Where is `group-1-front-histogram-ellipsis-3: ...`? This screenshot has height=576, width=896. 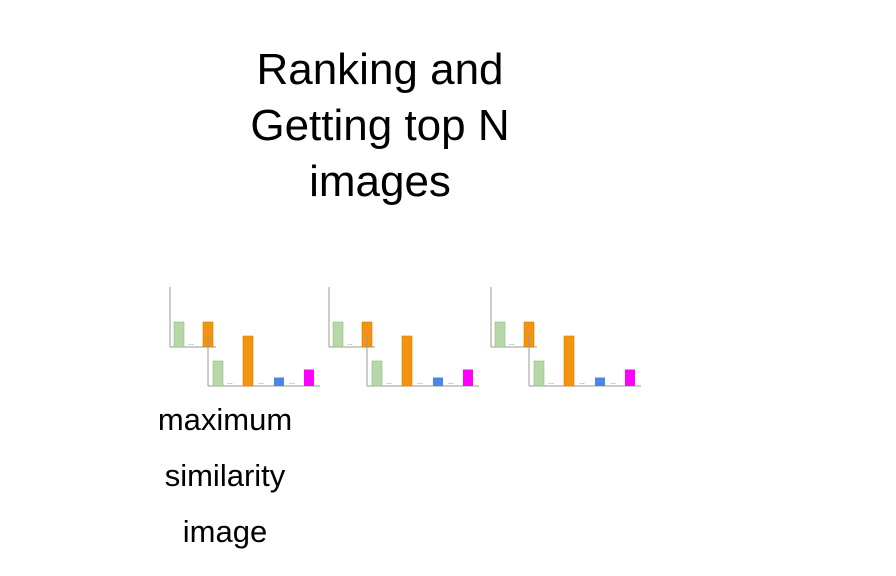 group-1-front-histogram-ellipsis-3: ... is located at coordinates (292, 382).